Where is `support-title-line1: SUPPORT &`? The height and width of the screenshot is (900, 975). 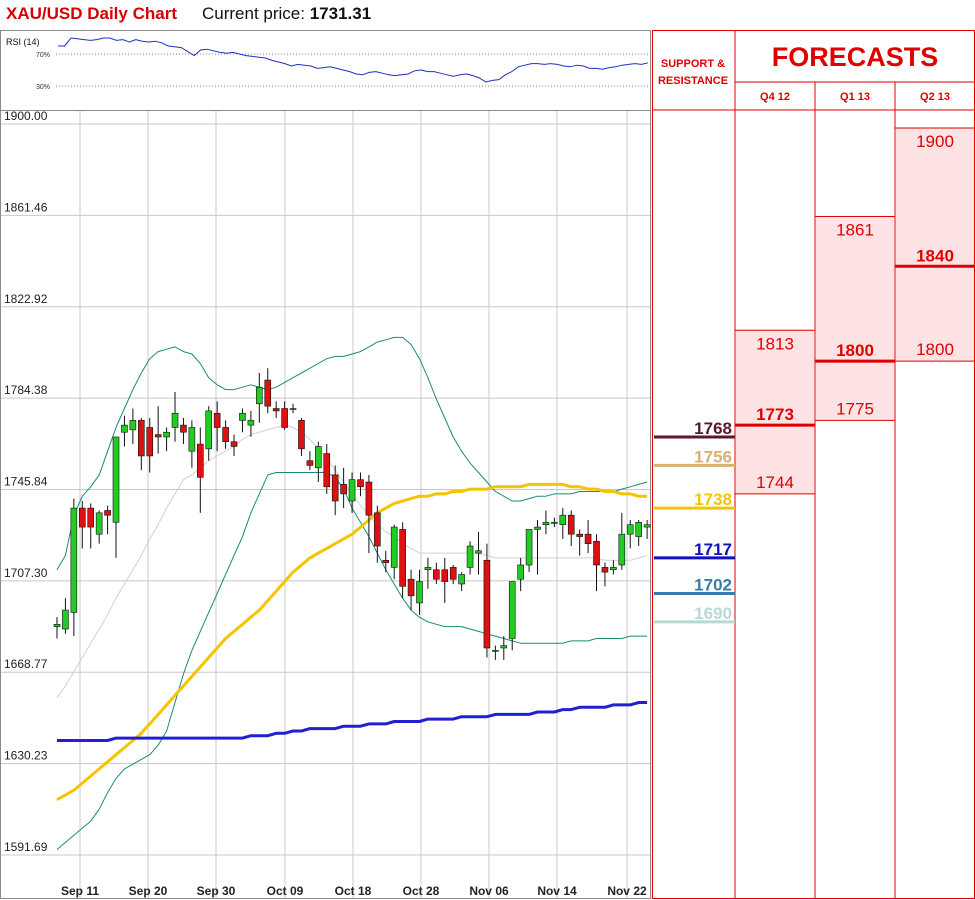 support-title-line1: SUPPORT & is located at coordinates (693, 64).